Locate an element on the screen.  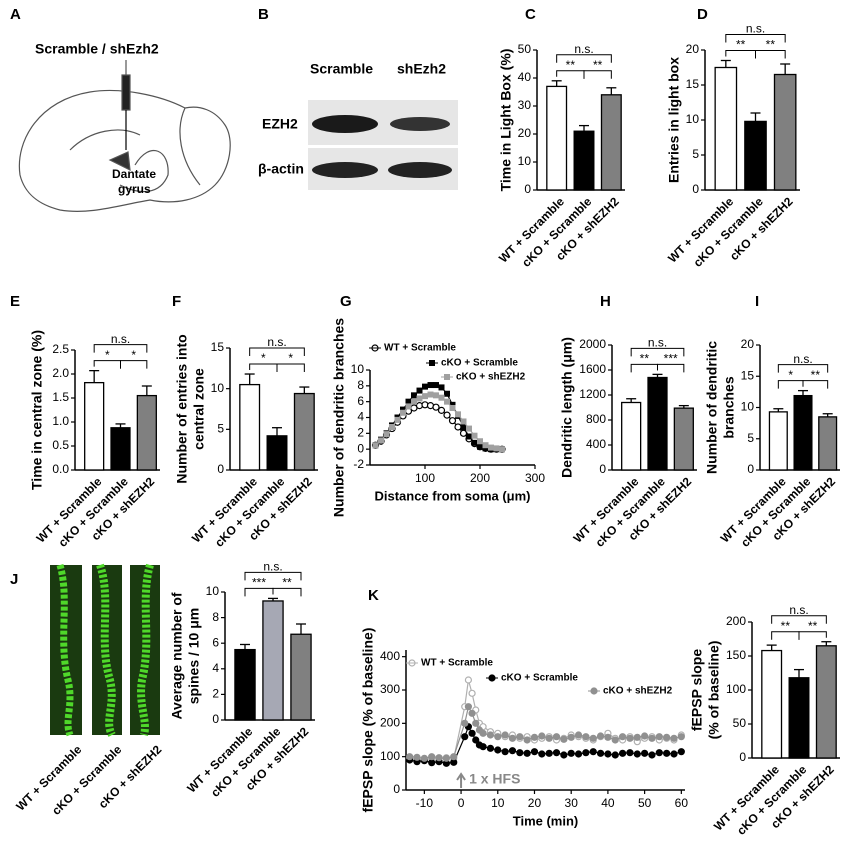
panel-label: E is located at coordinates (15, 301).